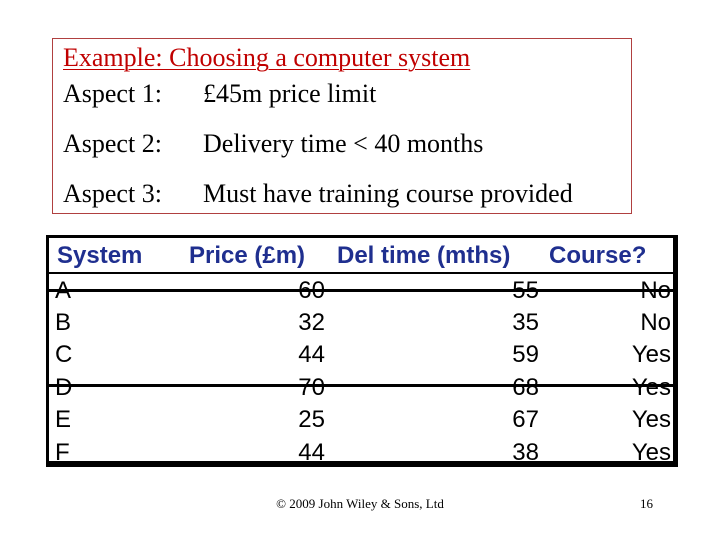 This screenshot has width=720, height=540. I want to click on header-delivery: Del time (mths), so click(424, 255).